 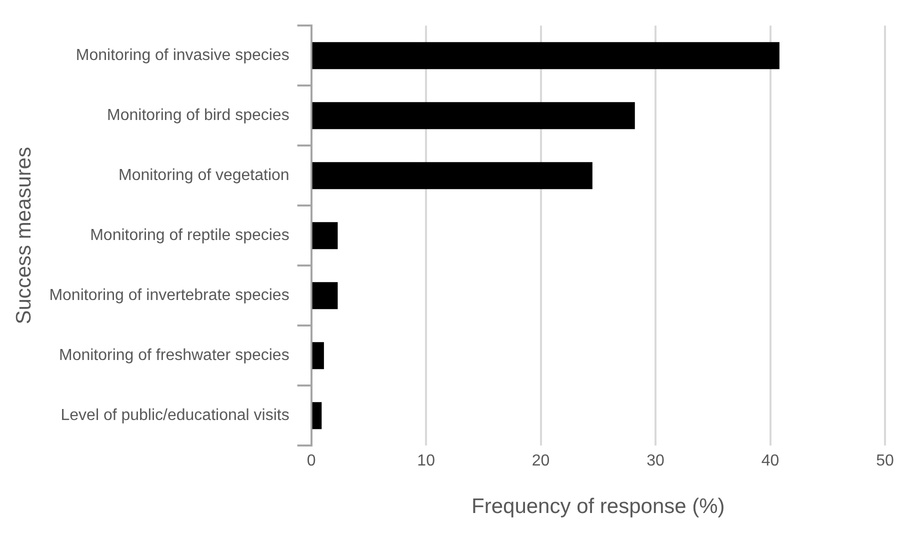 What do you see at coordinates (198, 115) in the screenshot?
I see `y-tick-label: Monitoring of bird species` at bounding box center [198, 115].